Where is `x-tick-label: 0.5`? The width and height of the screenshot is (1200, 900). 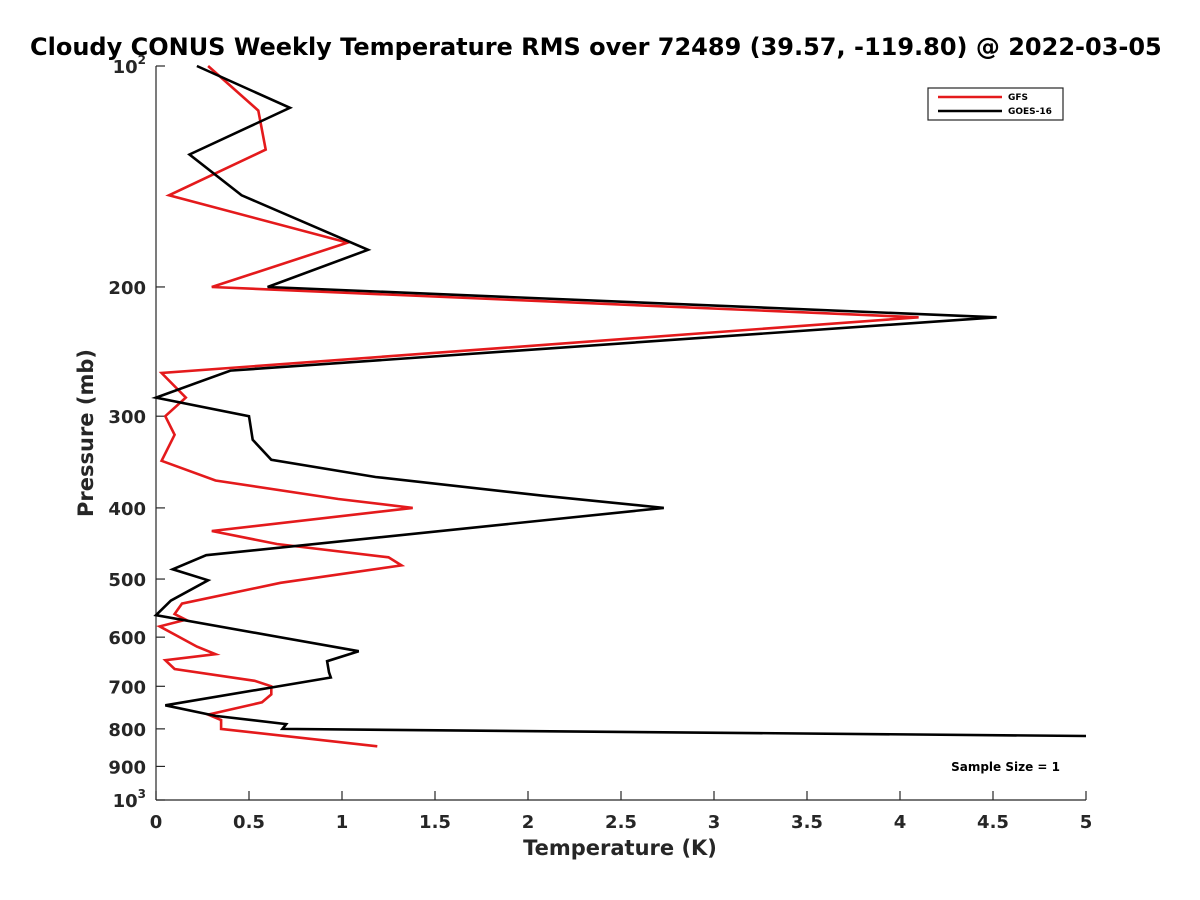 x-tick-label: 0.5 is located at coordinates (249, 822).